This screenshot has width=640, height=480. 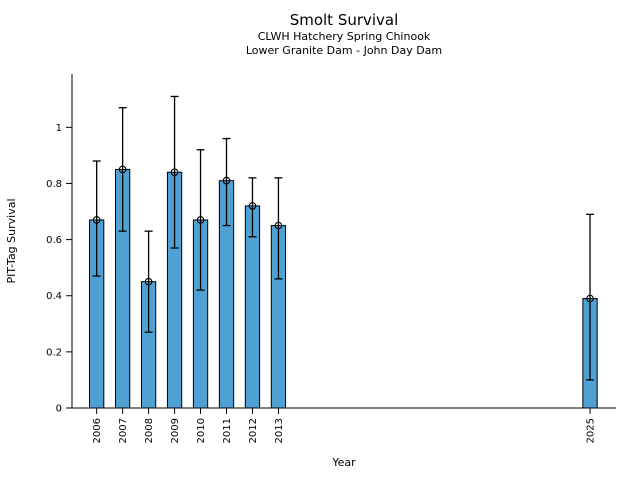 What do you see at coordinates (591, 430) in the screenshot?
I see `x-tick-label-2025: 2025` at bounding box center [591, 430].